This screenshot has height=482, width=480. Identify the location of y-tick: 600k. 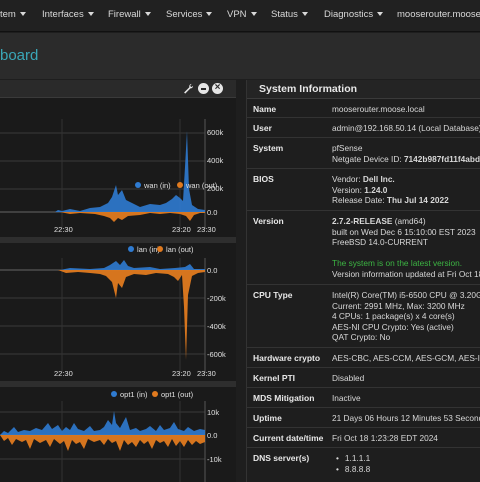
(215, 132).